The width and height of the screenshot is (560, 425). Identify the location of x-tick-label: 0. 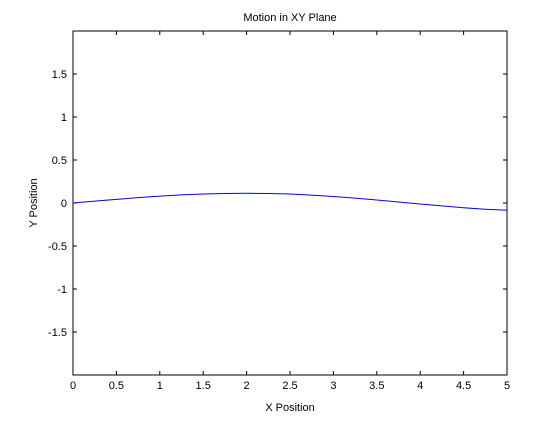
(73, 386).